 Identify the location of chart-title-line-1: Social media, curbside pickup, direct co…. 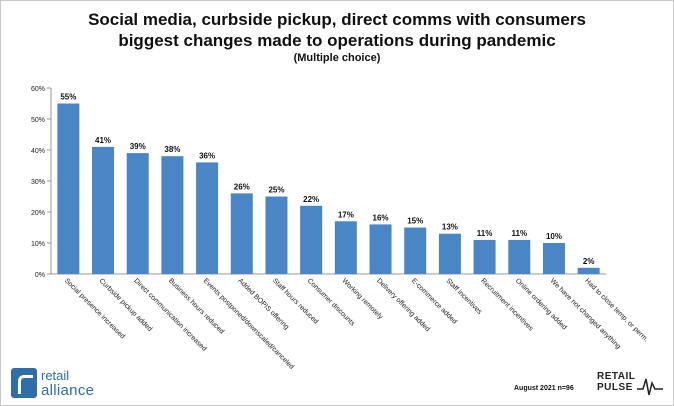
(337, 19).